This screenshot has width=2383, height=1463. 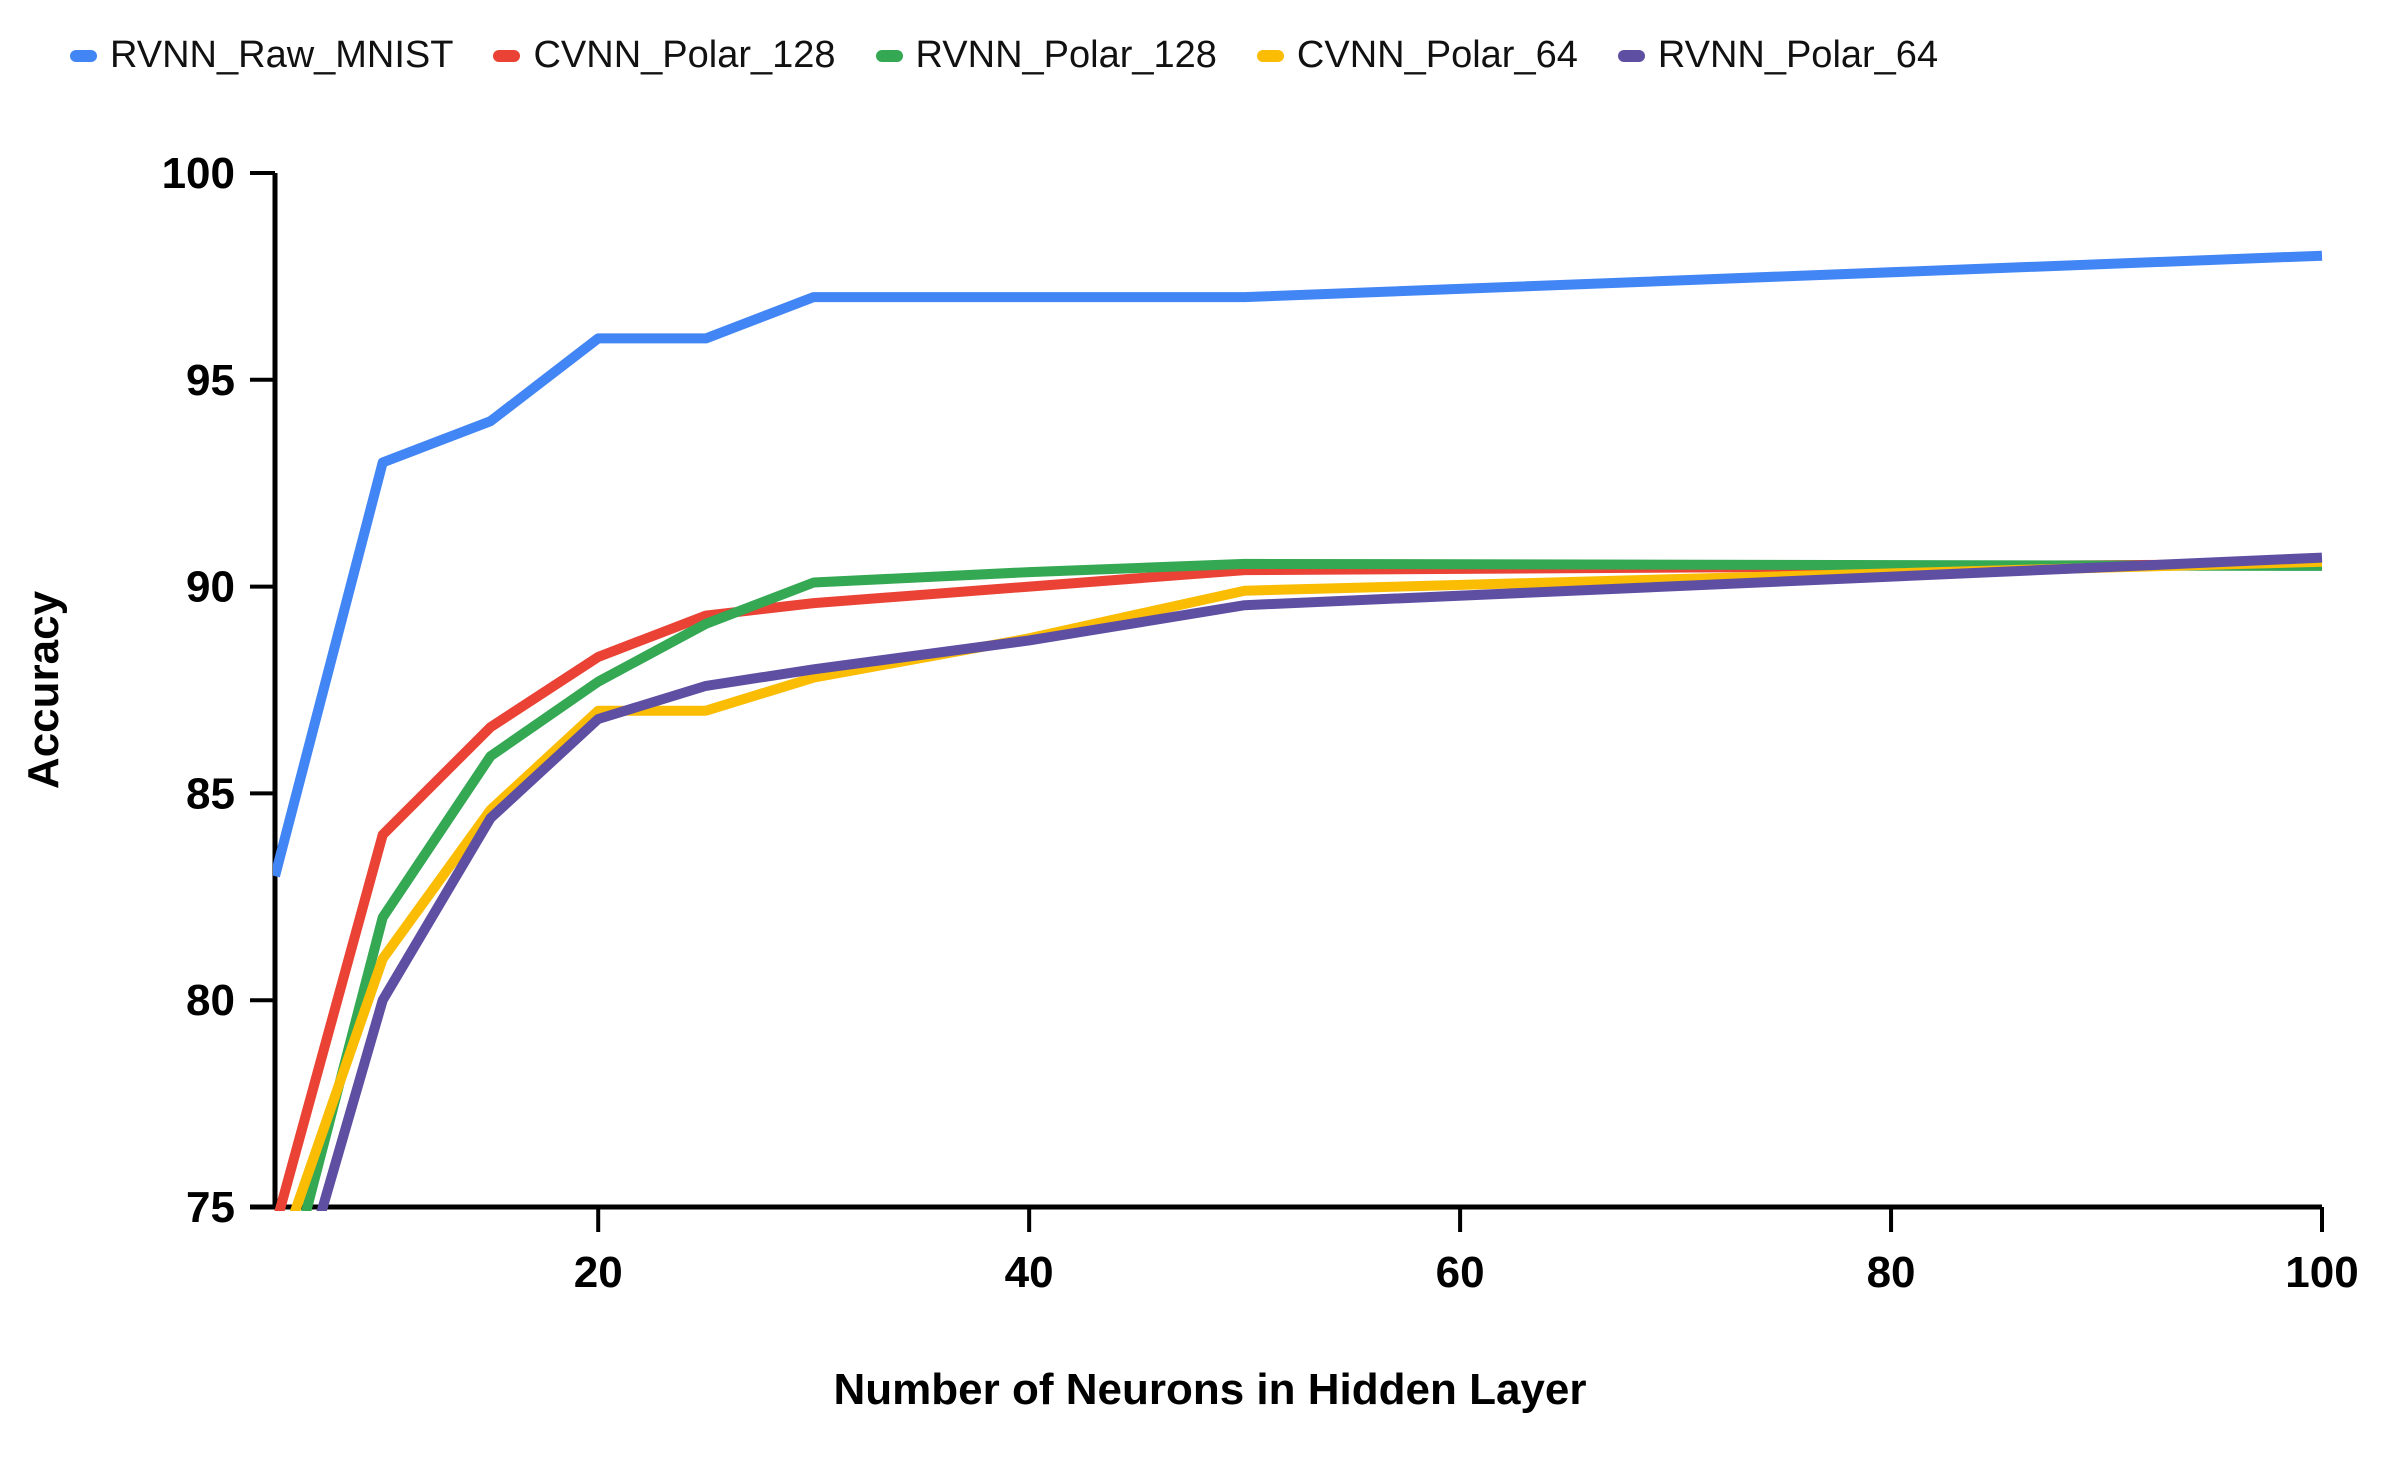 I want to click on y-tick-label: 75, so click(x=210, y=1207).